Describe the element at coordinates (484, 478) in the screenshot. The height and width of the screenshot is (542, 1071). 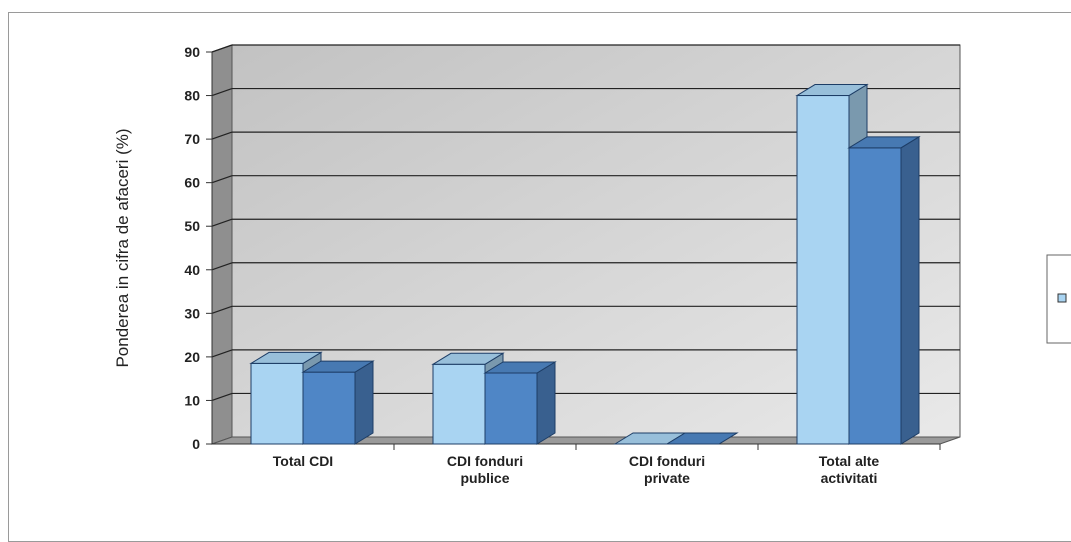
I see `x-category-label-line: publice` at that location.